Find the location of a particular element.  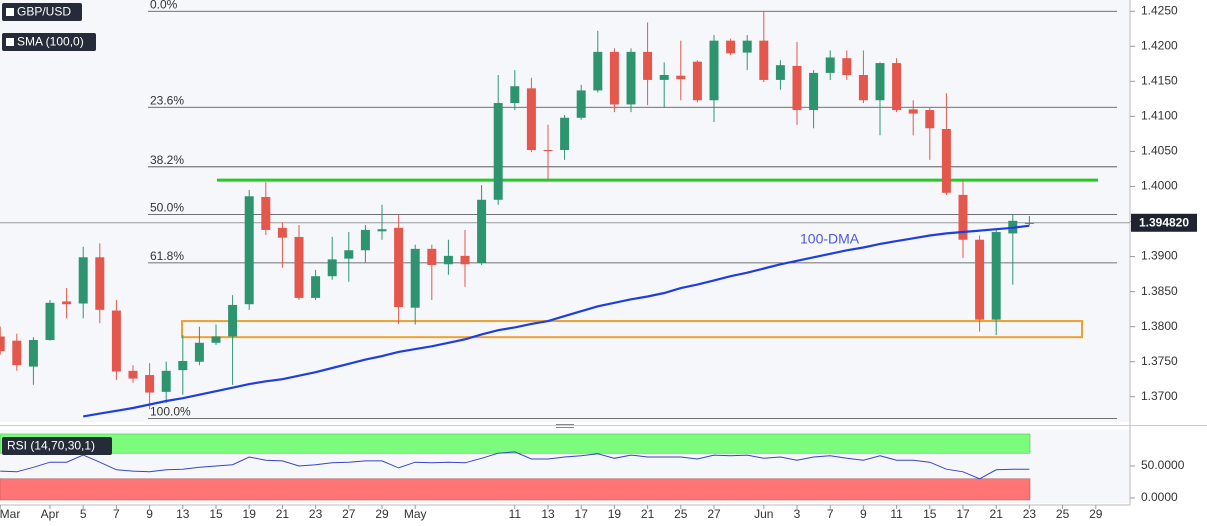

chart-title: GBP/USD is located at coordinates (44, 12).